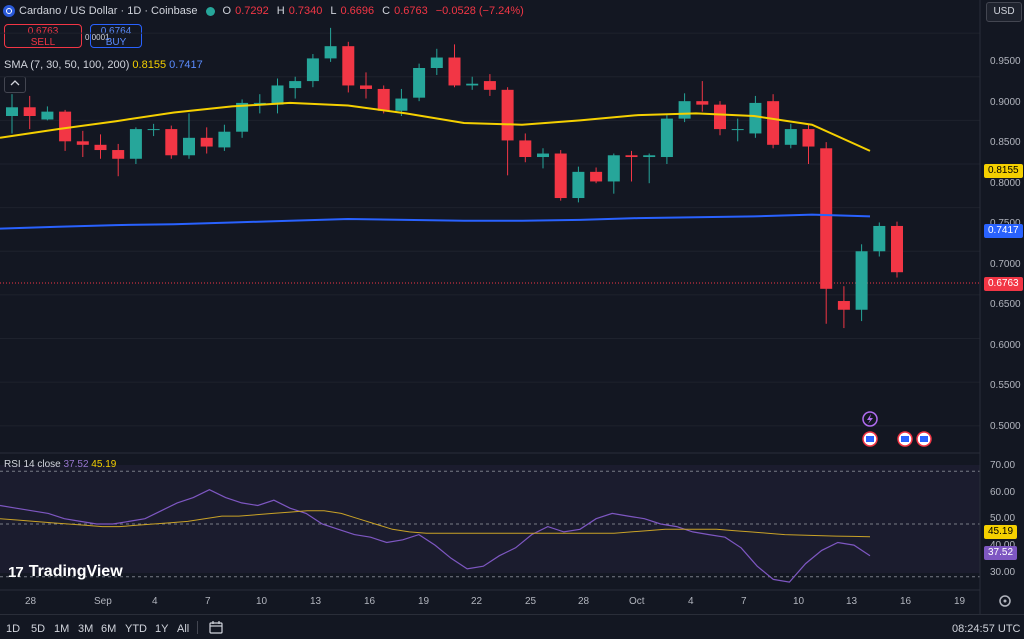 The height and width of the screenshot is (639, 1024). What do you see at coordinates (870, 419) in the screenshot?
I see `lightning-event-icon` at bounding box center [870, 419].